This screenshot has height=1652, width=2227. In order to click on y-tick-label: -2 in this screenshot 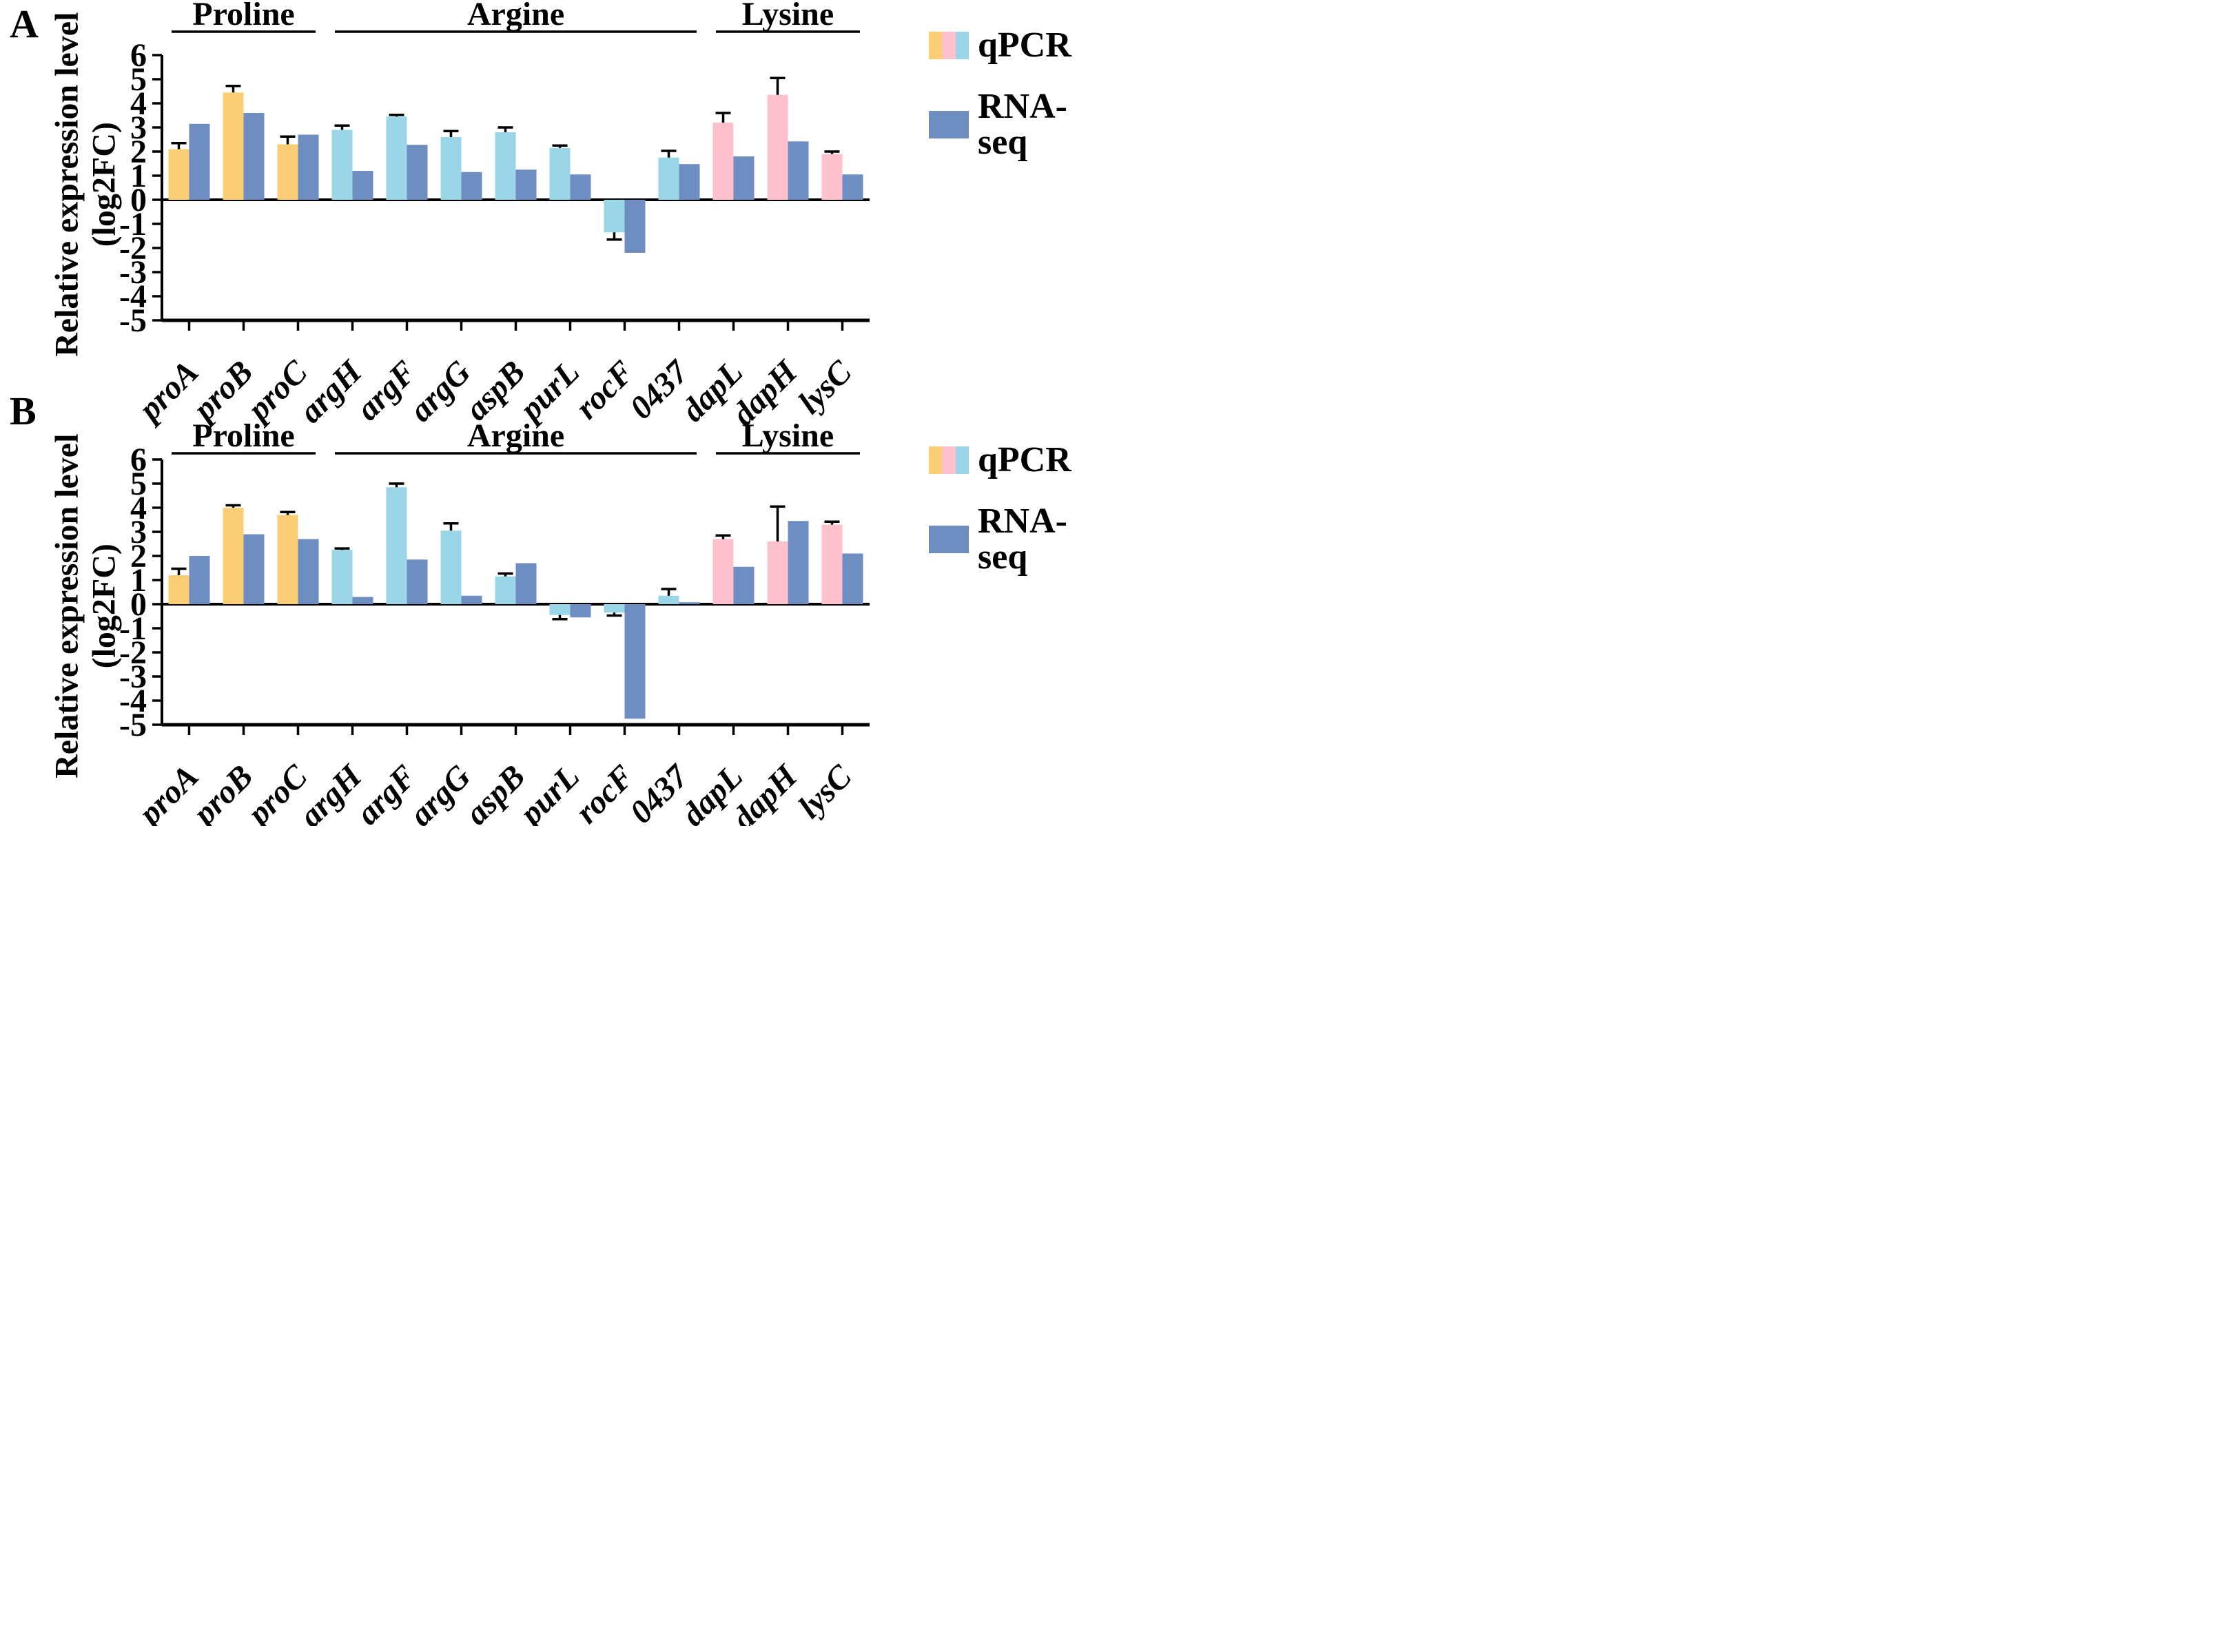, I will do `click(133, 248)`.